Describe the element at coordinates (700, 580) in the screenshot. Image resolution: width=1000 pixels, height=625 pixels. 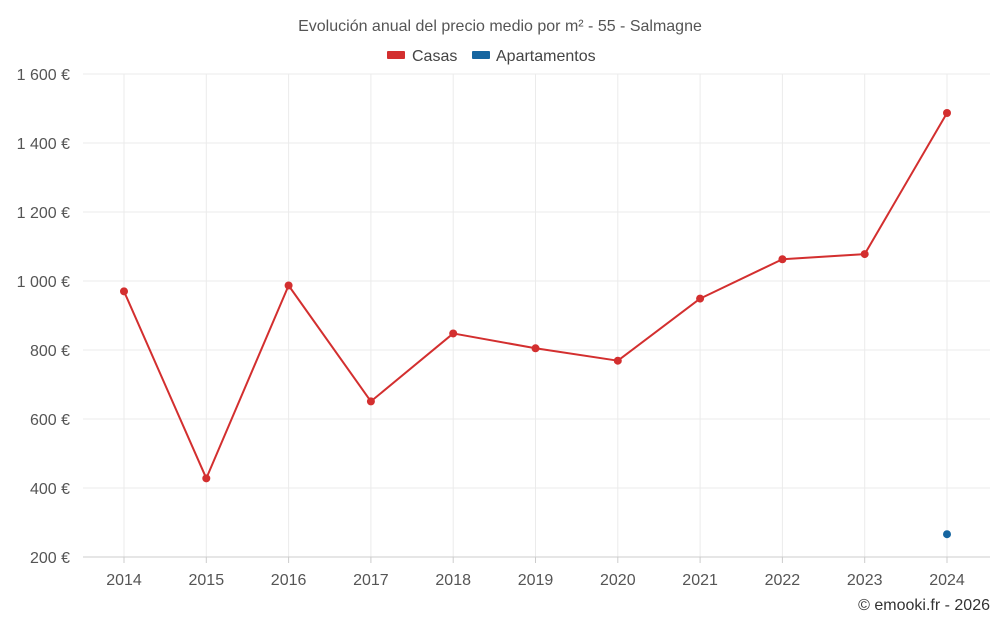
I see `x-tick-label: 2021` at that location.